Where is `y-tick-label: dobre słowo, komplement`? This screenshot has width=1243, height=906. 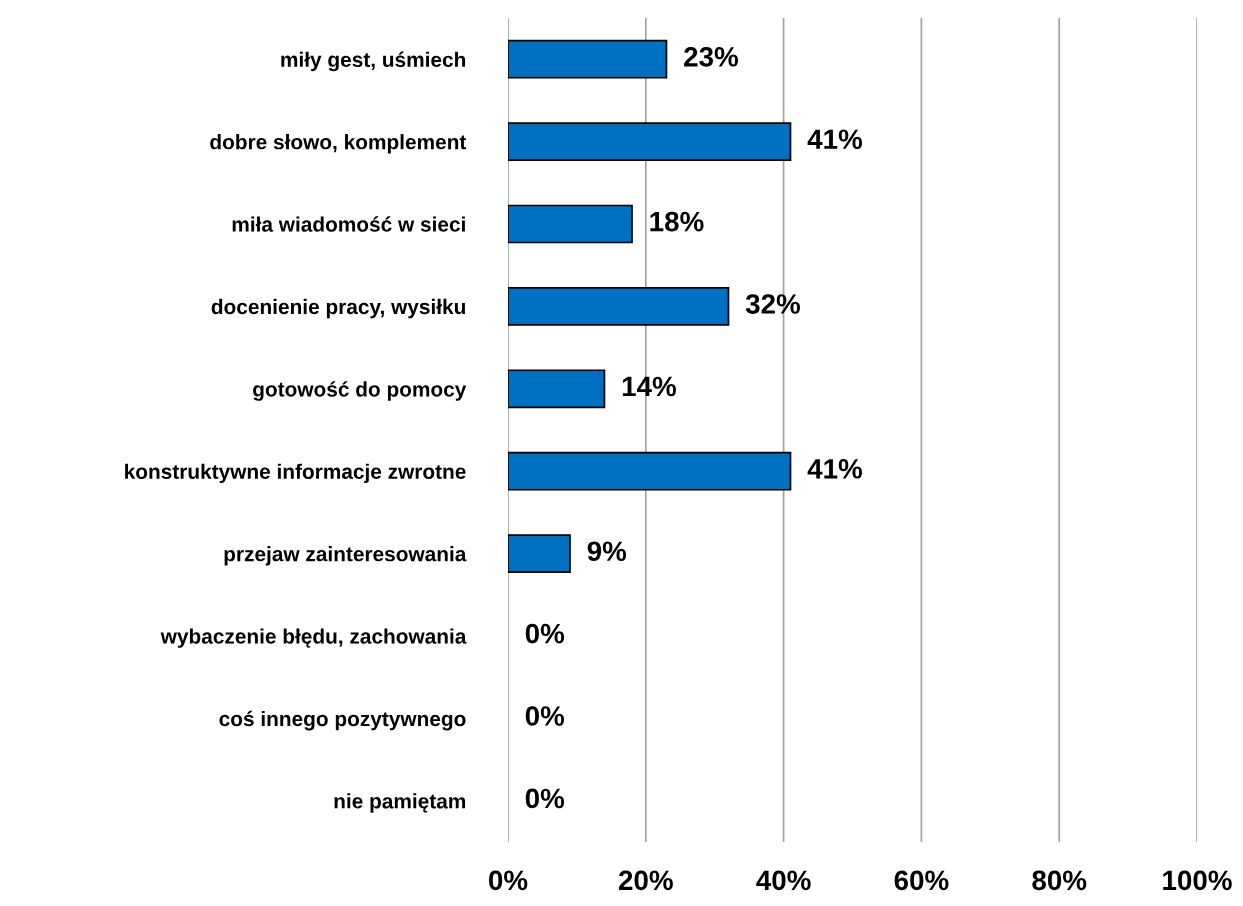 y-tick-label: dobre słowo, komplement is located at coordinates (338, 144).